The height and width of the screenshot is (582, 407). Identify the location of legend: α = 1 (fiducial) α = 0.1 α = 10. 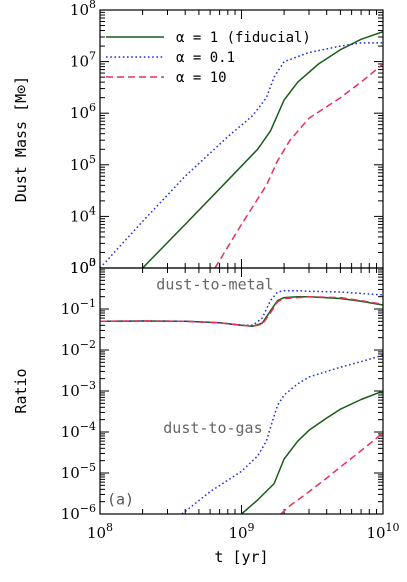
(208, 58).